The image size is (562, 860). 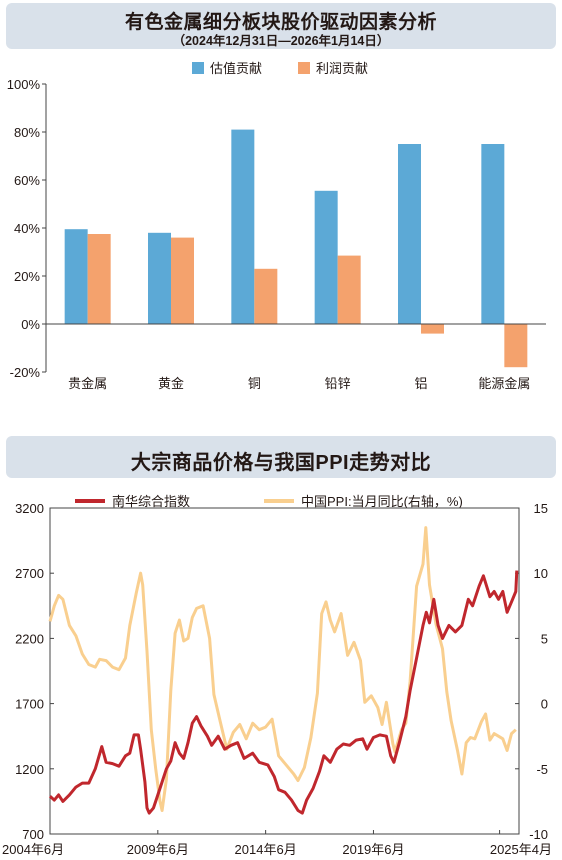 What do you see at coordinates (33, 849) in the screenshot?
I see `x-tick-label: 2004年6月` at bounding box center [33, 849].